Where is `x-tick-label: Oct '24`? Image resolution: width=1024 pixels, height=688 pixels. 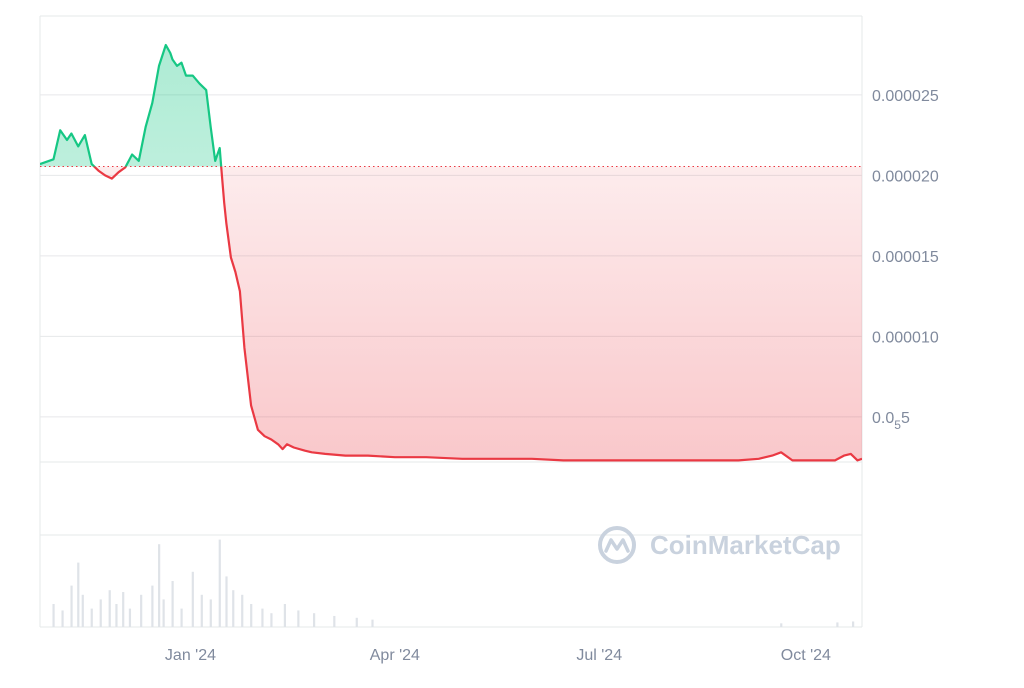
x-tick-label: Oct '24 is located at coordinates (806, 655).